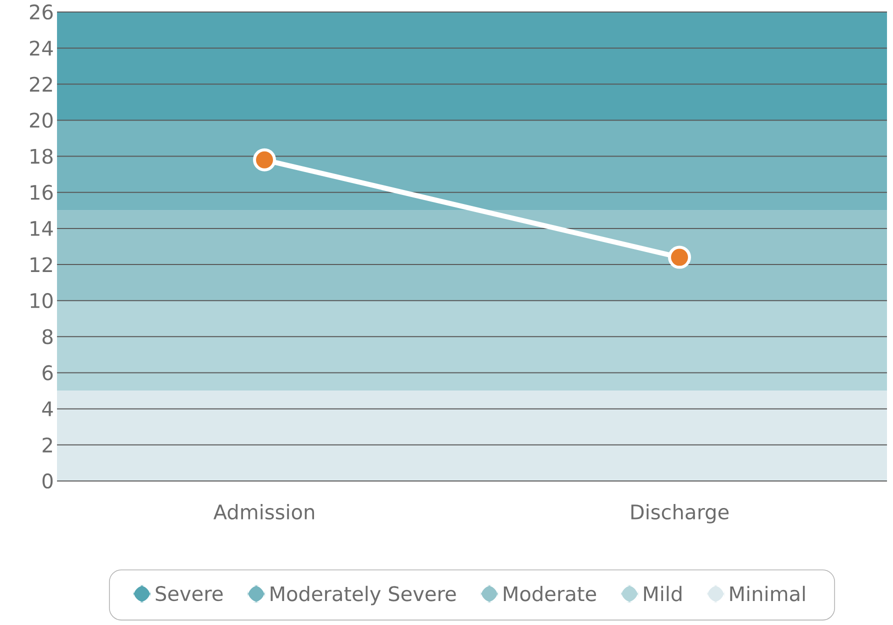  Describe the element at coordinates (263, 512) in the screenshot. I see `x-tick-label: Admission` at that location.